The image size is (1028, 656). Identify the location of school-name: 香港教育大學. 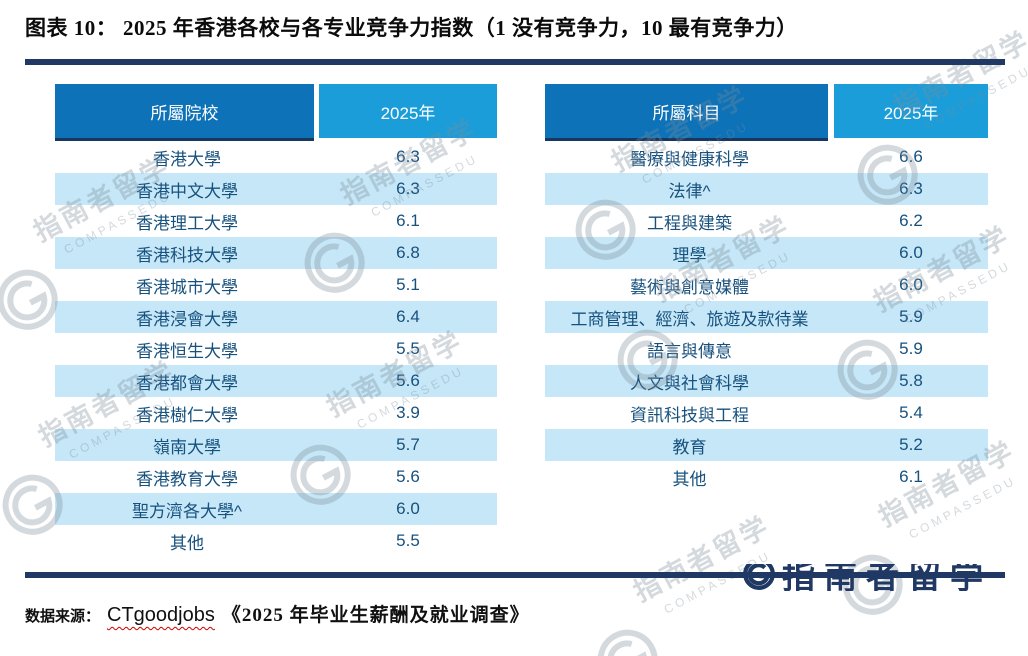
(187, 479).